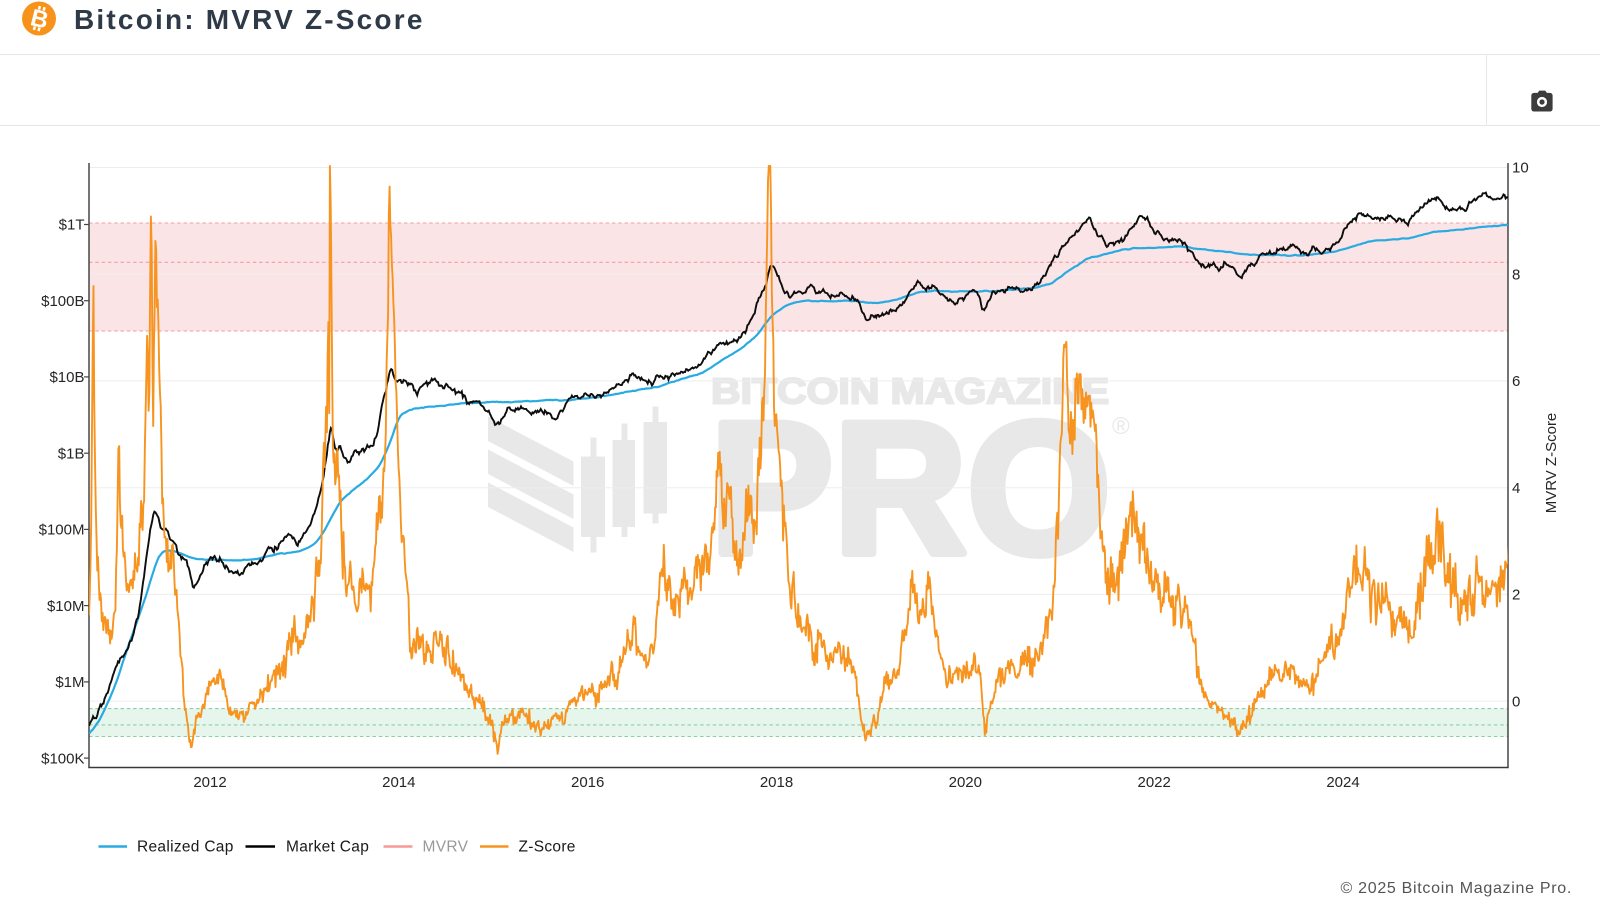 The width and height of the screenshot is (1600, 899). What do you see at coordinates (1516, 381) in the screenshot?
I see `svg-text: 6` at bounding box center [1516, 381].